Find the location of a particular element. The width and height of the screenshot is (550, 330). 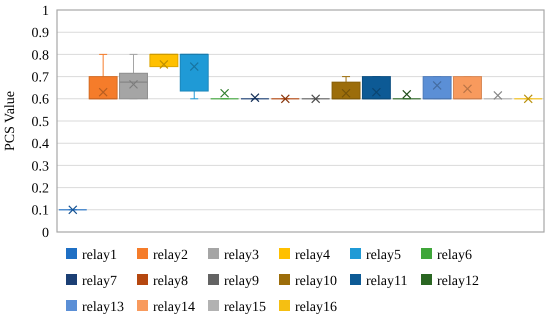

legend-label: relay4 is located at coordinates (312, 255).